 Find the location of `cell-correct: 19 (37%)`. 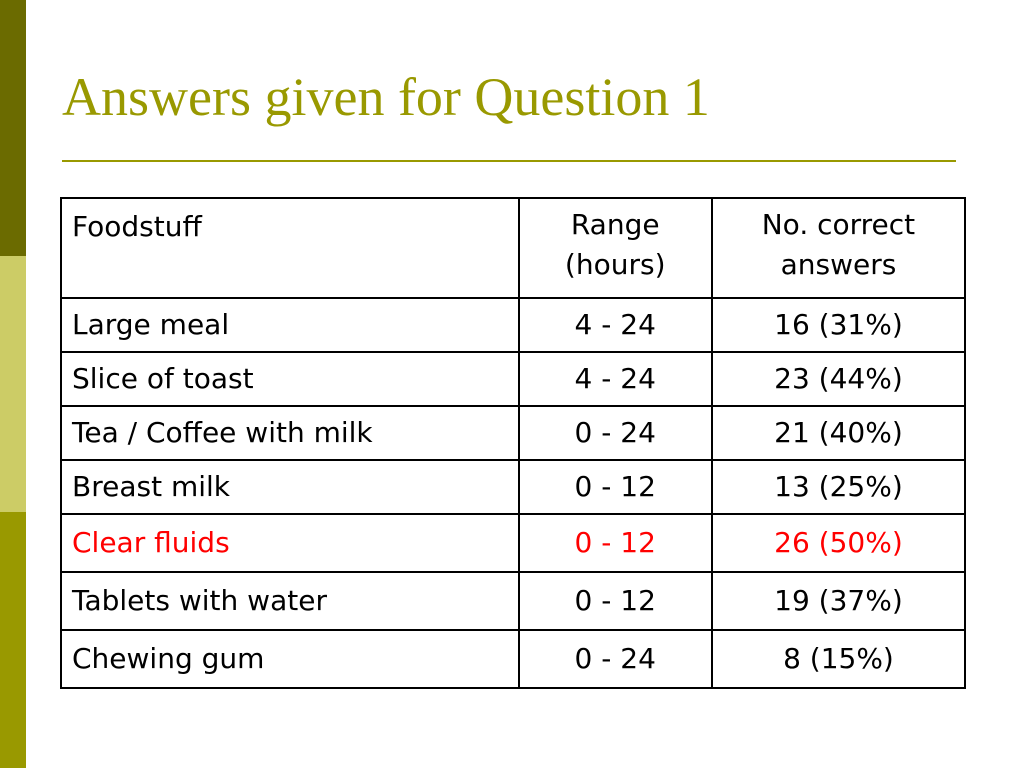

cell-correct: 19 (37%) is located at coordinates (838, 601).